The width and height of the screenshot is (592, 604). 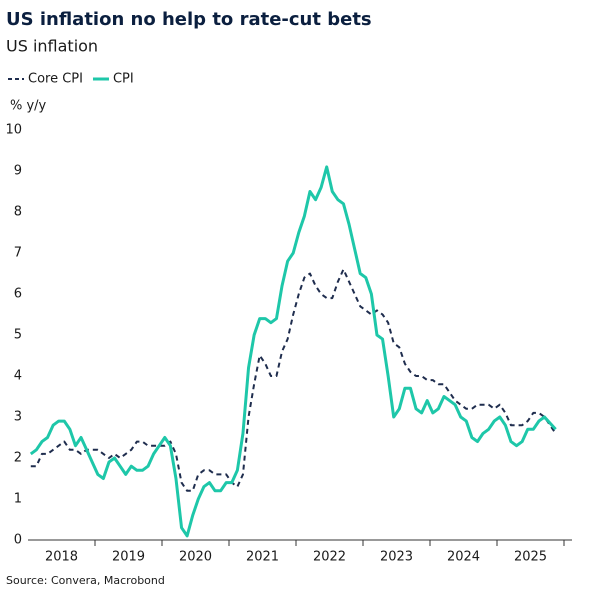 I want to click on y-tick-label: 7, so click(x=18, y=253).